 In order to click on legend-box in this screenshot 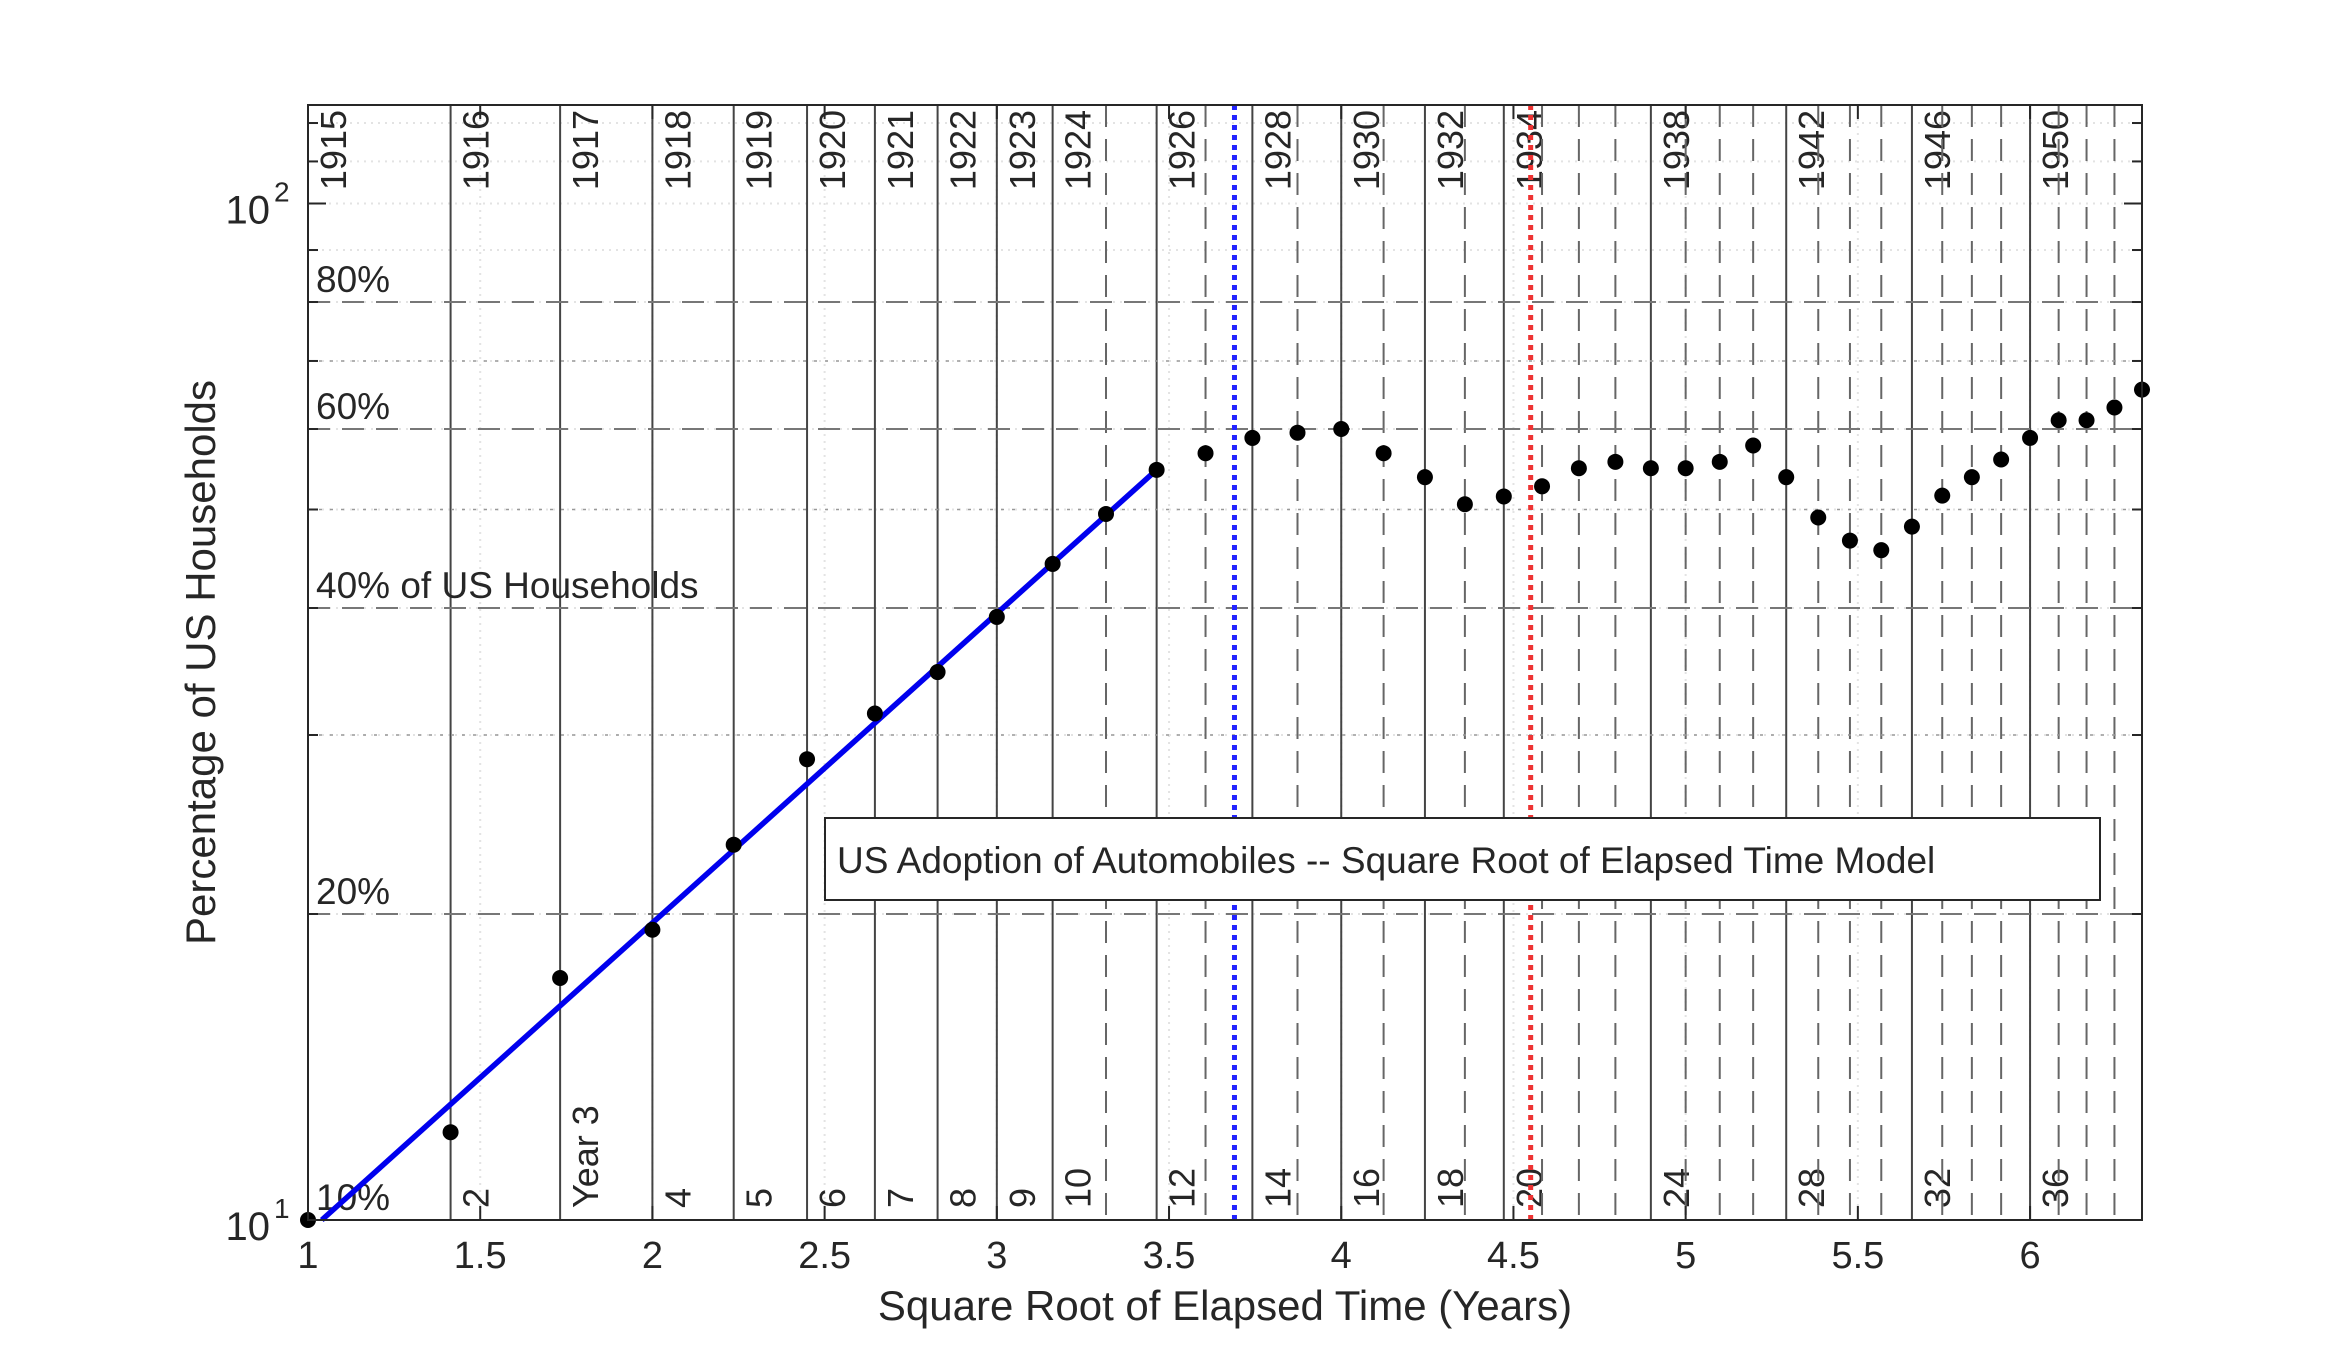, I will do `click(1462, 859)`.